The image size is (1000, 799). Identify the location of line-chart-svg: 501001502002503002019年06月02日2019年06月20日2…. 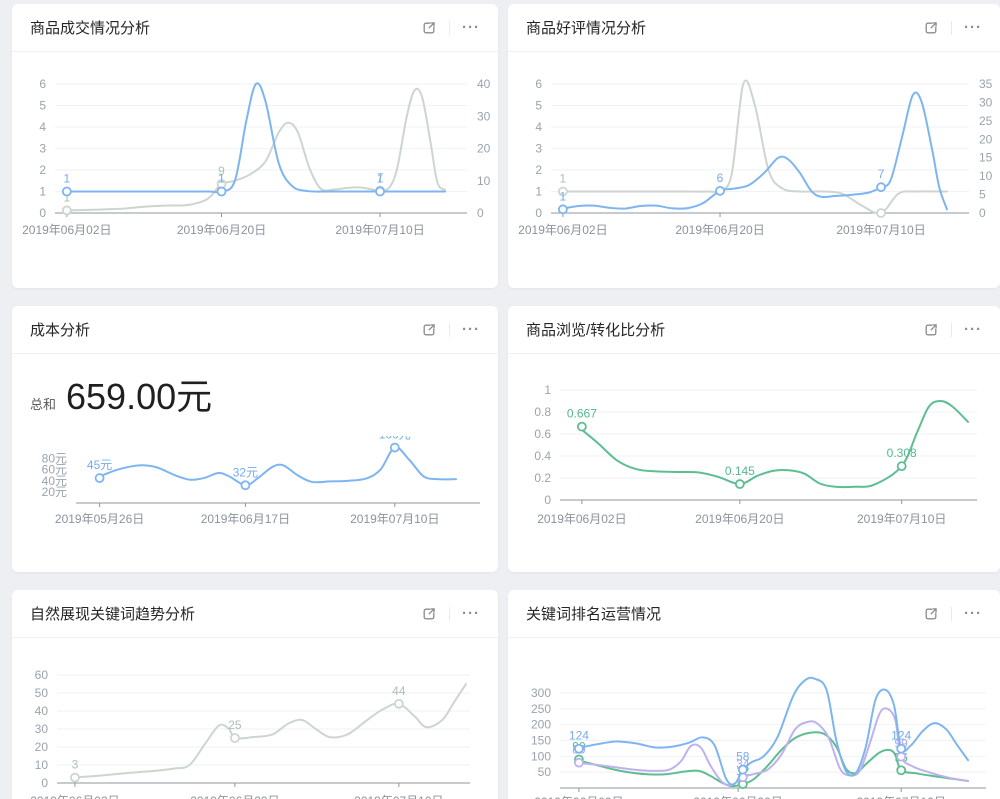
(758, 737).